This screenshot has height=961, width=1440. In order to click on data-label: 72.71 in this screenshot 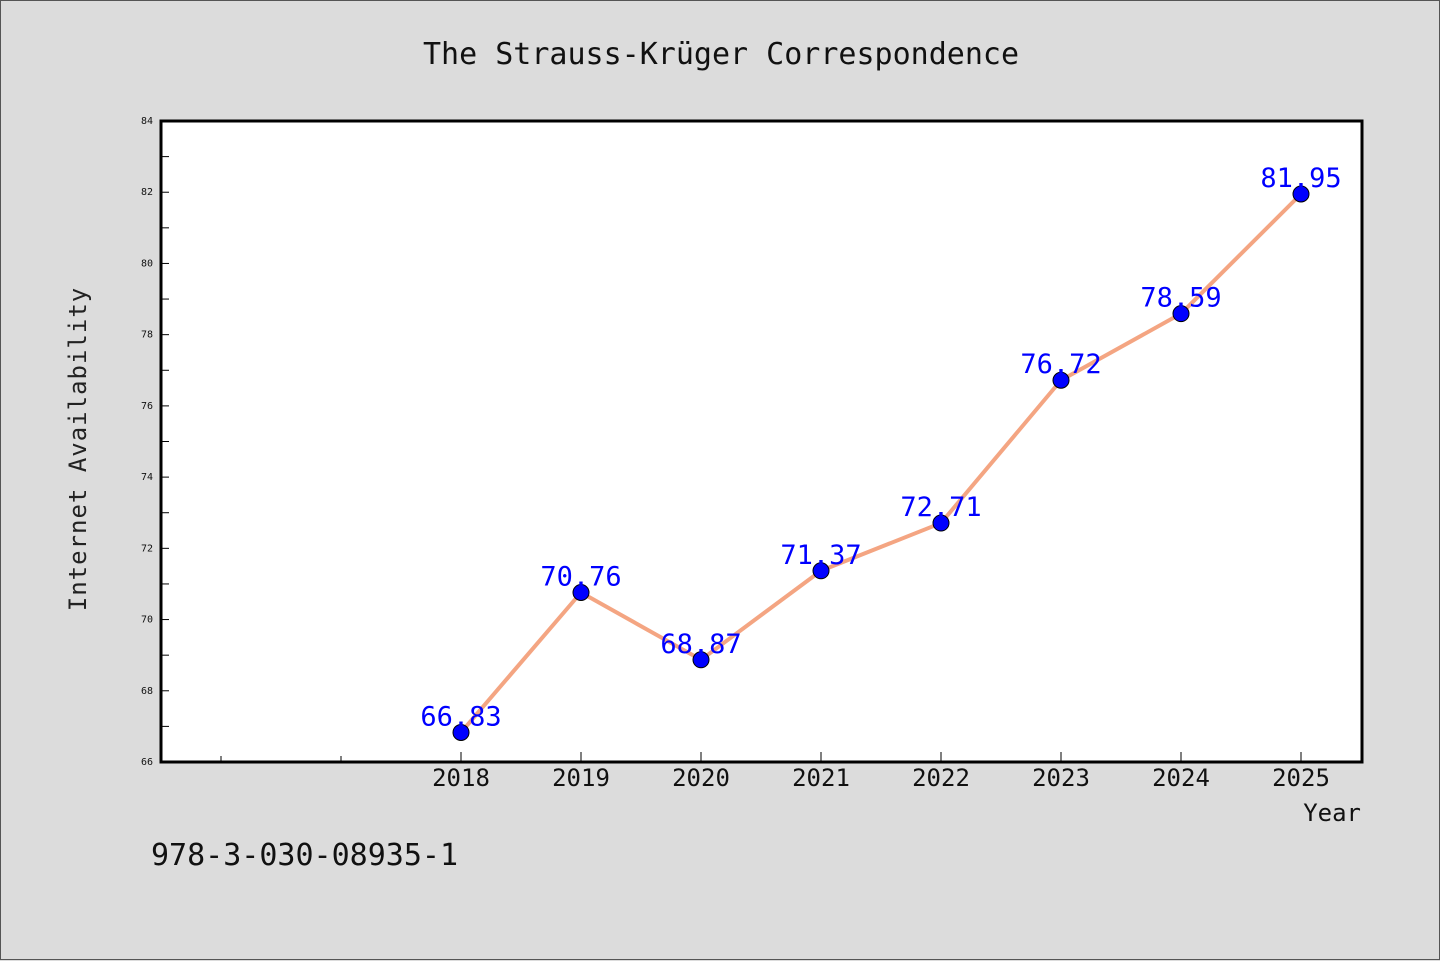, I will do `click(940, 507)`.